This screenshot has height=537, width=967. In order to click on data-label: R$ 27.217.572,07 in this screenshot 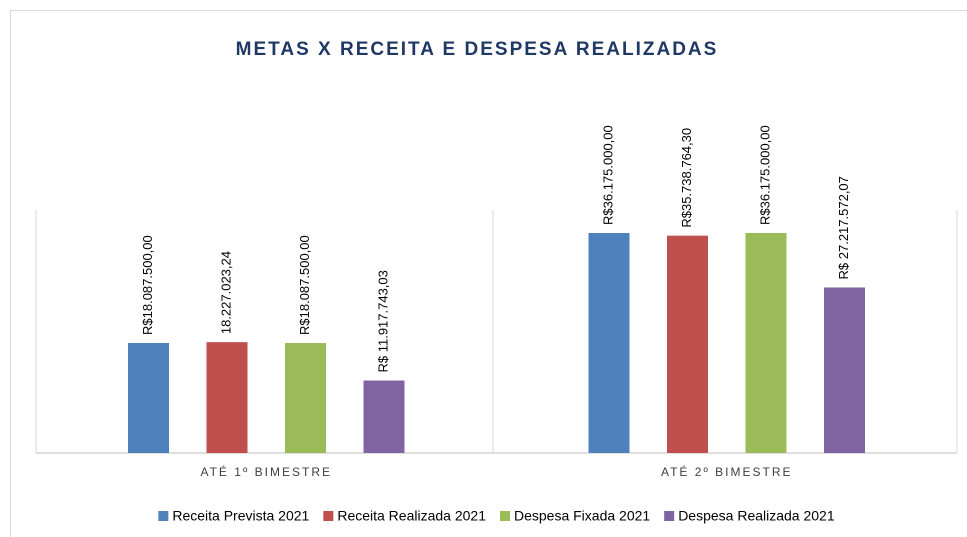, I will do `click(843, 227)`.